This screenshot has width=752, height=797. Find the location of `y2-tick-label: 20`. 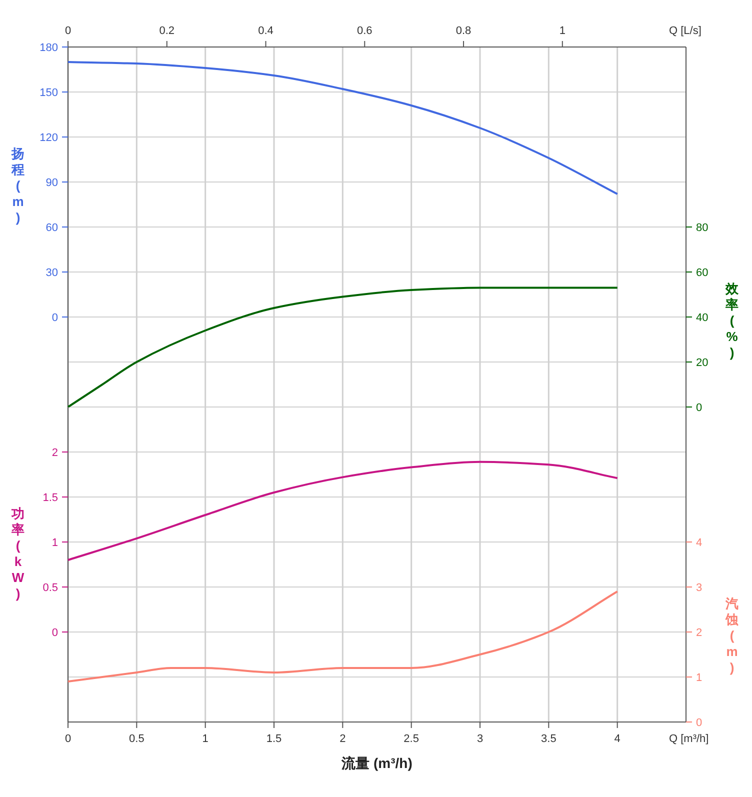

y2-tick-label: 20 is located at coordinates (702, 363).